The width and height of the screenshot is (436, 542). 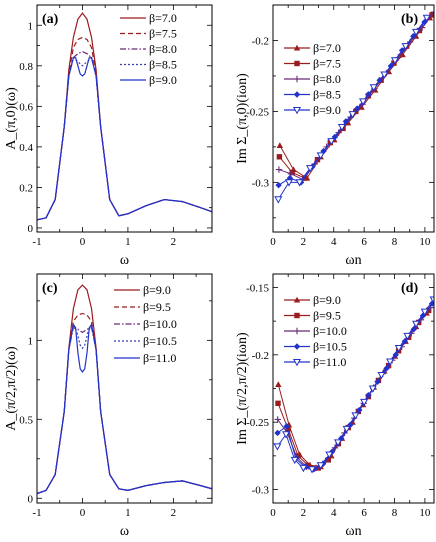 I want to click on panel-label: (c), so click(x=50, y=288).